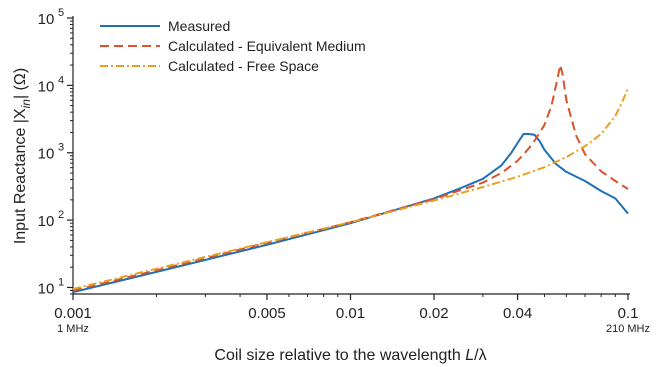  I want to click on x-tick-sublabel: 210 MHz, so click(628, 329).